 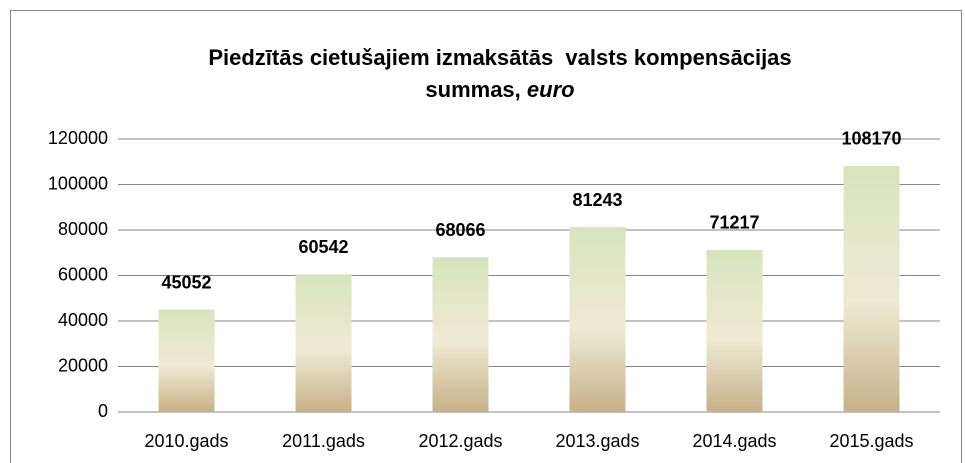 I want to click on x-tick-label: 2011.gads, so click(x=323, y=441).